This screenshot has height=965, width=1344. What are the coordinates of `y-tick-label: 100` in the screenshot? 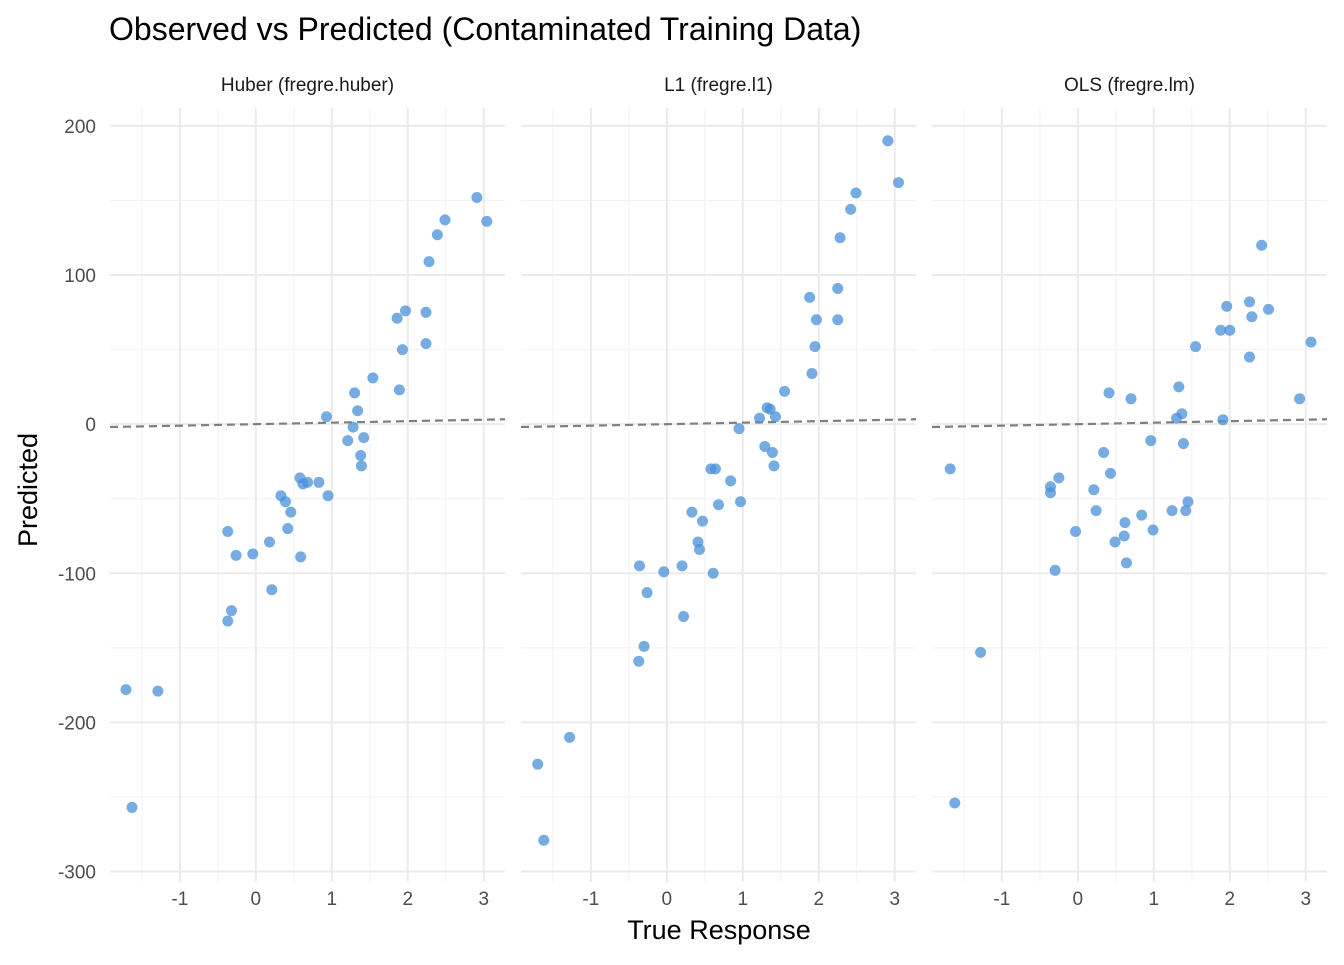 It's located at (80, 276).